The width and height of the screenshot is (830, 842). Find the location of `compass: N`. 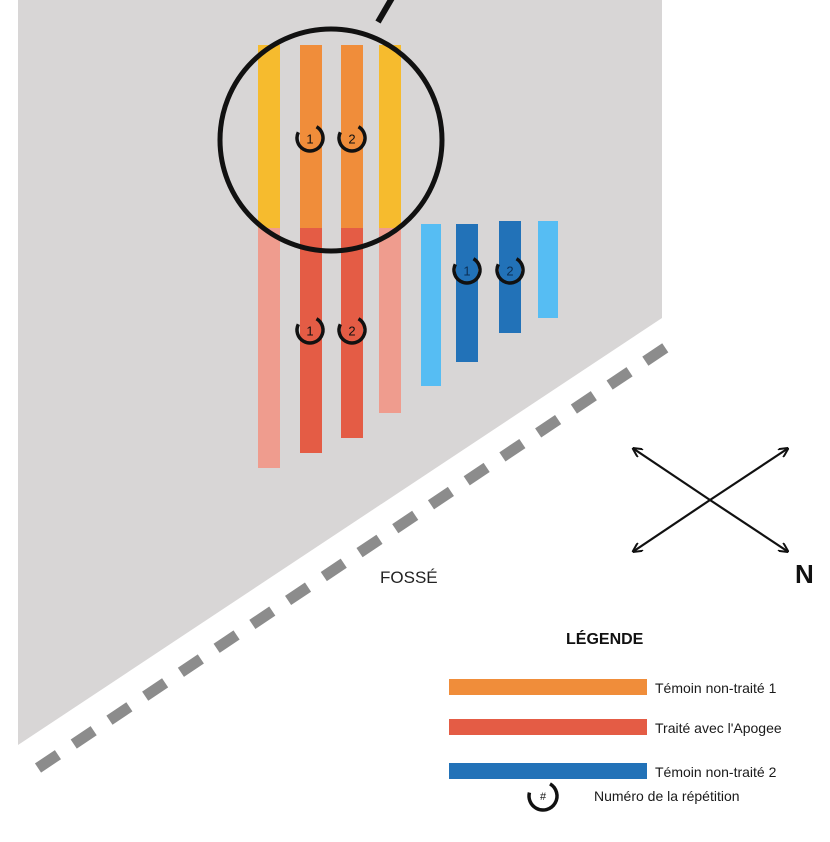

compass: N is located at coordinates (724, 519).